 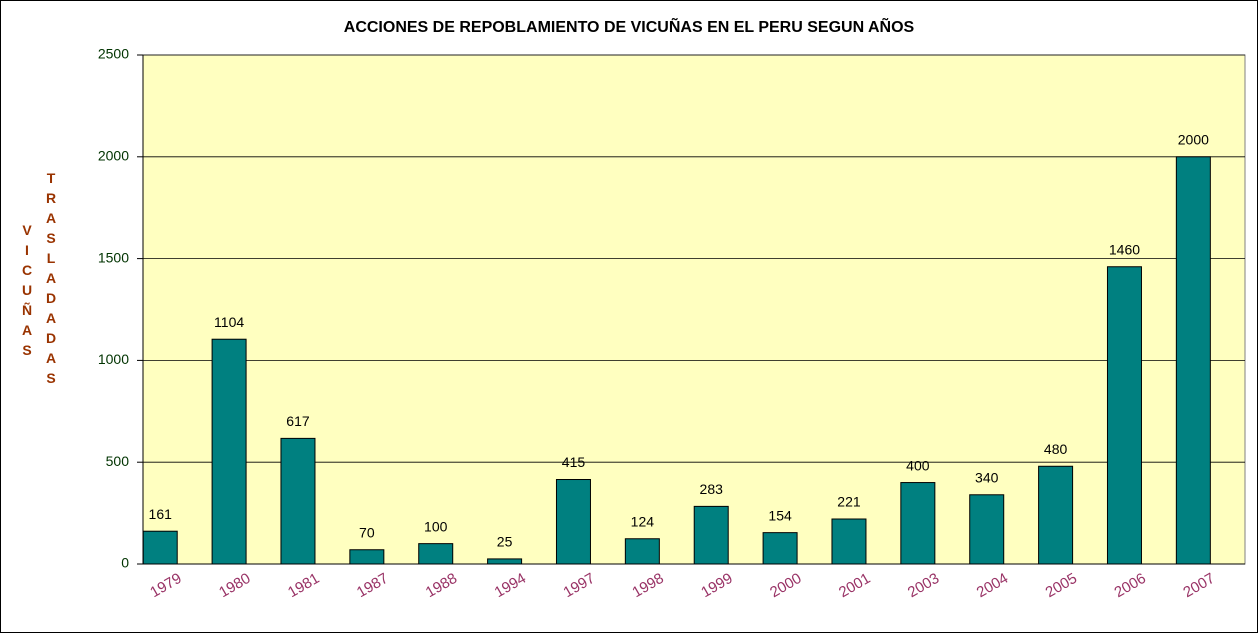 I want to click on y-axis-label: TRASLADADAS, so click(x=51, y=280).